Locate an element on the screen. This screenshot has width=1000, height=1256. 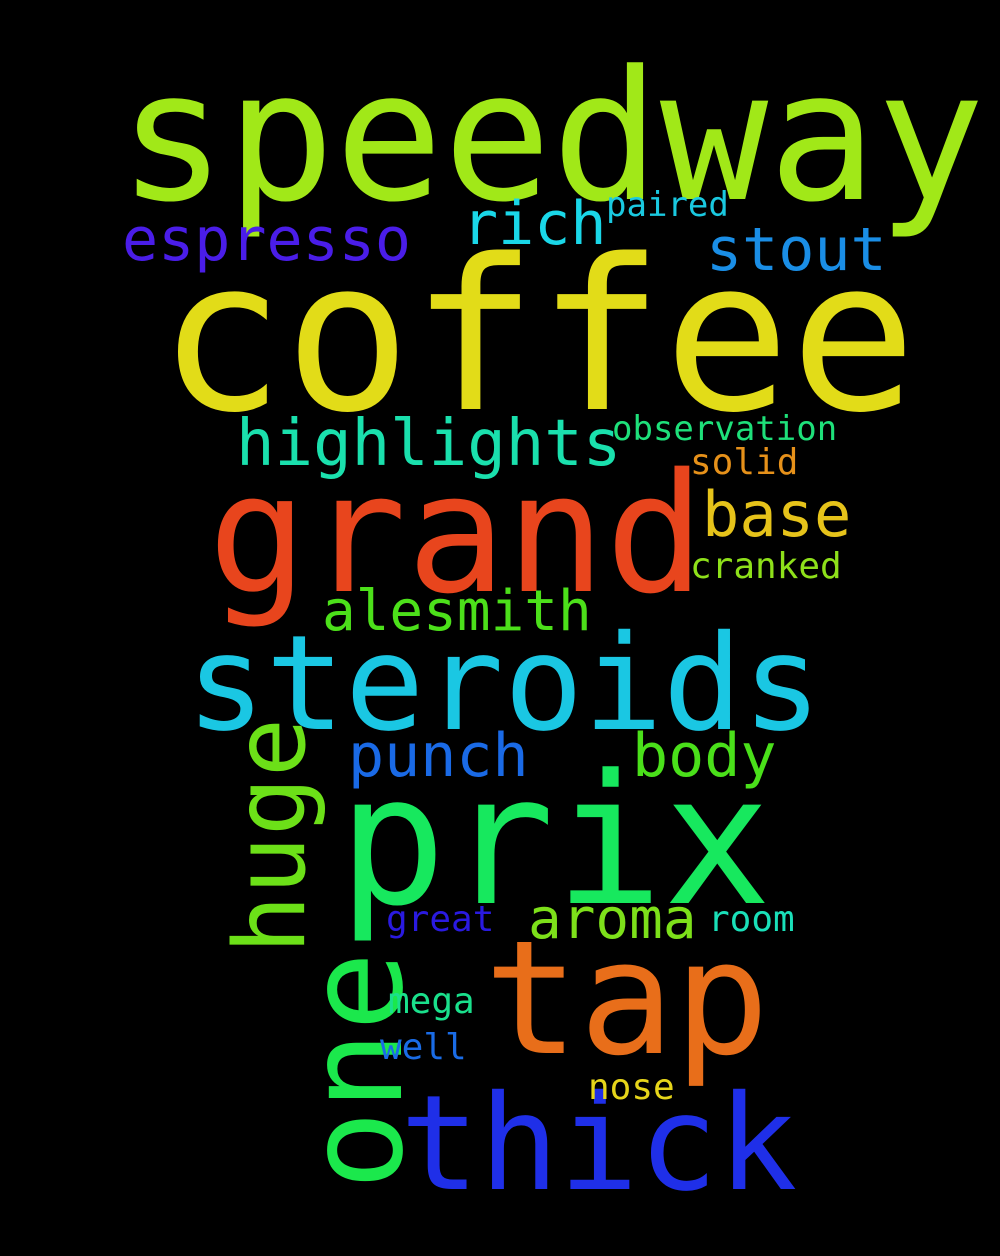
word-steroids: steroids is located at coordinates (504, 684).